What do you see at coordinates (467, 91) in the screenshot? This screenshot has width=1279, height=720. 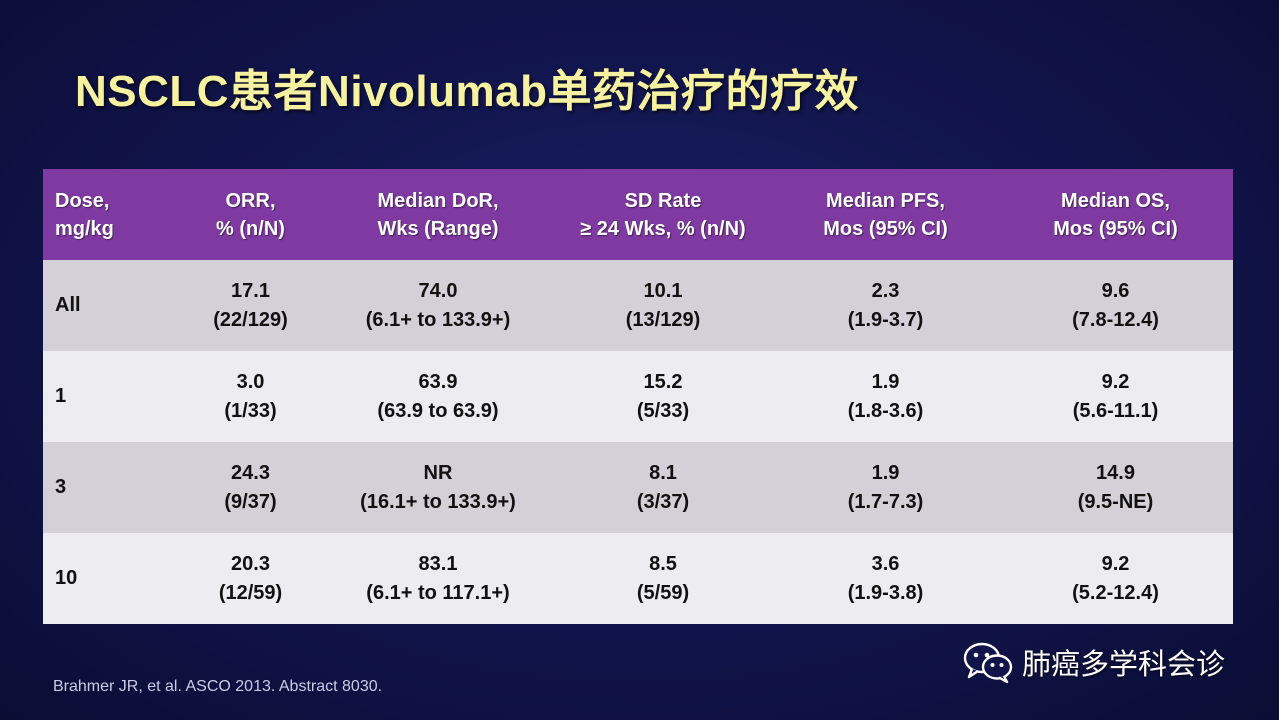 I see `slide-title: NSCLC患者Nivolumab单药治疗的疗效` at bounding box center [467, 91].